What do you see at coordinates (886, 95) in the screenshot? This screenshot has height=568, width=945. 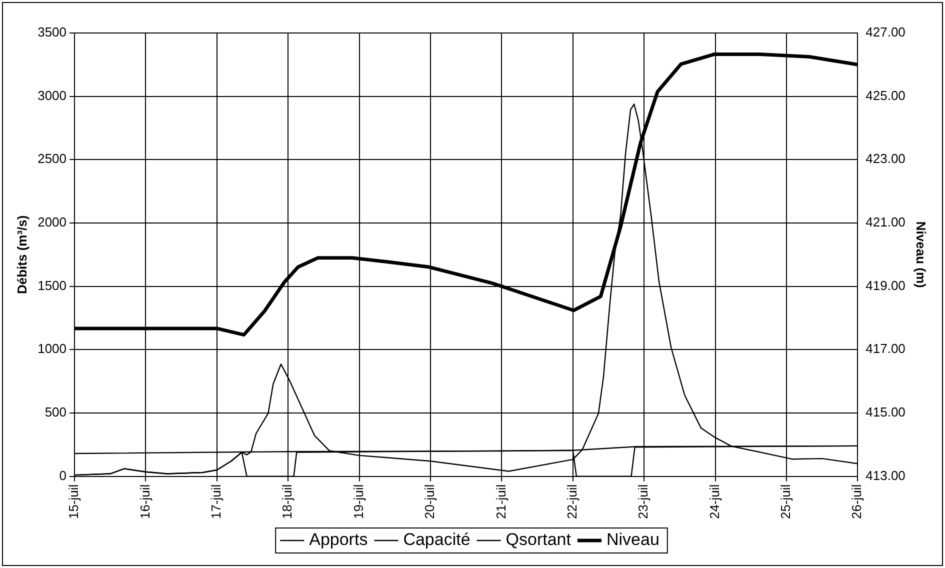 I see `y2-tick-label: 425.00` at bounding box center [886, 95].